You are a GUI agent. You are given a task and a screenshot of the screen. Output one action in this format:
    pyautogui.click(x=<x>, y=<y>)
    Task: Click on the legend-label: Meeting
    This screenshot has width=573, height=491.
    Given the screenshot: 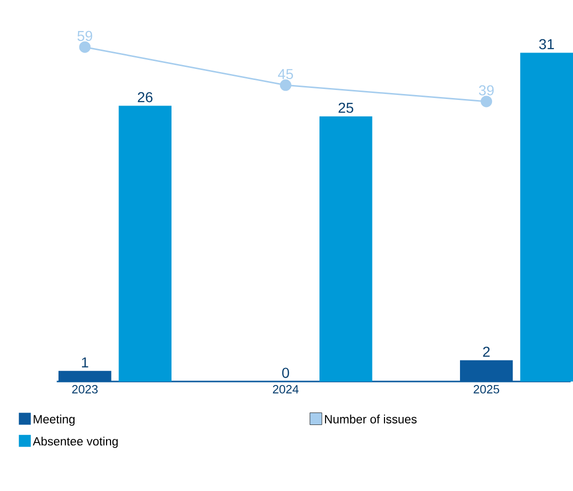 What is the action you would take?
    pyautogui.click(x=54, y=420)
    